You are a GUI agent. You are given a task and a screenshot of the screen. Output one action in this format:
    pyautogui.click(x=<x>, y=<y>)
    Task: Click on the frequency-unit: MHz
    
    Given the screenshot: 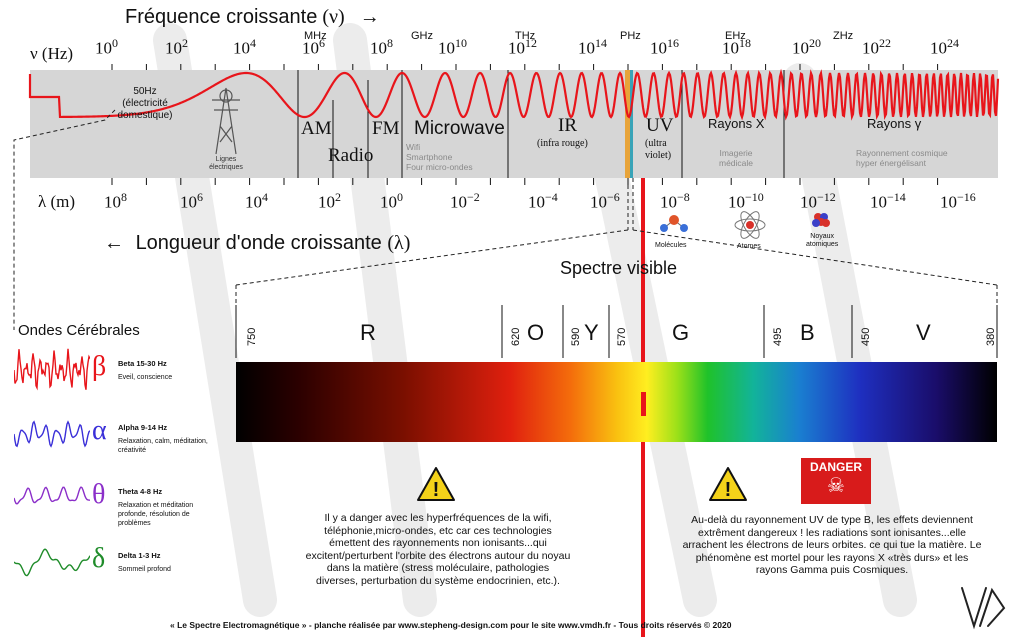 What is the action you would take?
    pyautogui.click(x=315, y=36)
    